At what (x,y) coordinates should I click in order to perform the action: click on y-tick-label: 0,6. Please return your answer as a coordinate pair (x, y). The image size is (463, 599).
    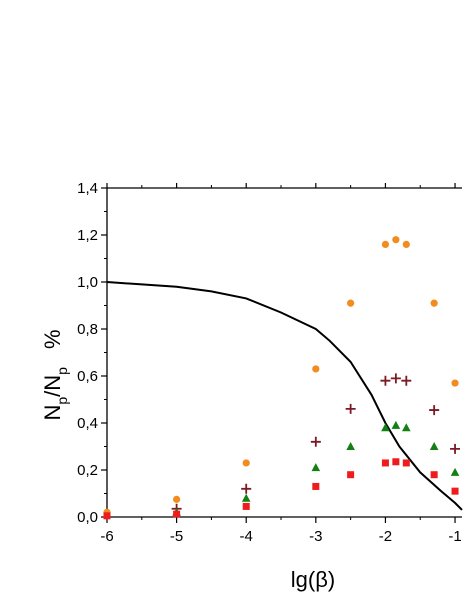
    Looking at the image, I should click on (87, 376).